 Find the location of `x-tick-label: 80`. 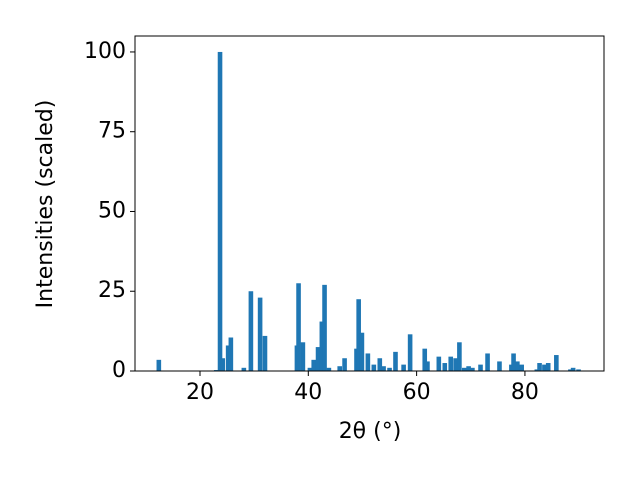

x-tick-label: 80 is located at coordinates (525, 392).